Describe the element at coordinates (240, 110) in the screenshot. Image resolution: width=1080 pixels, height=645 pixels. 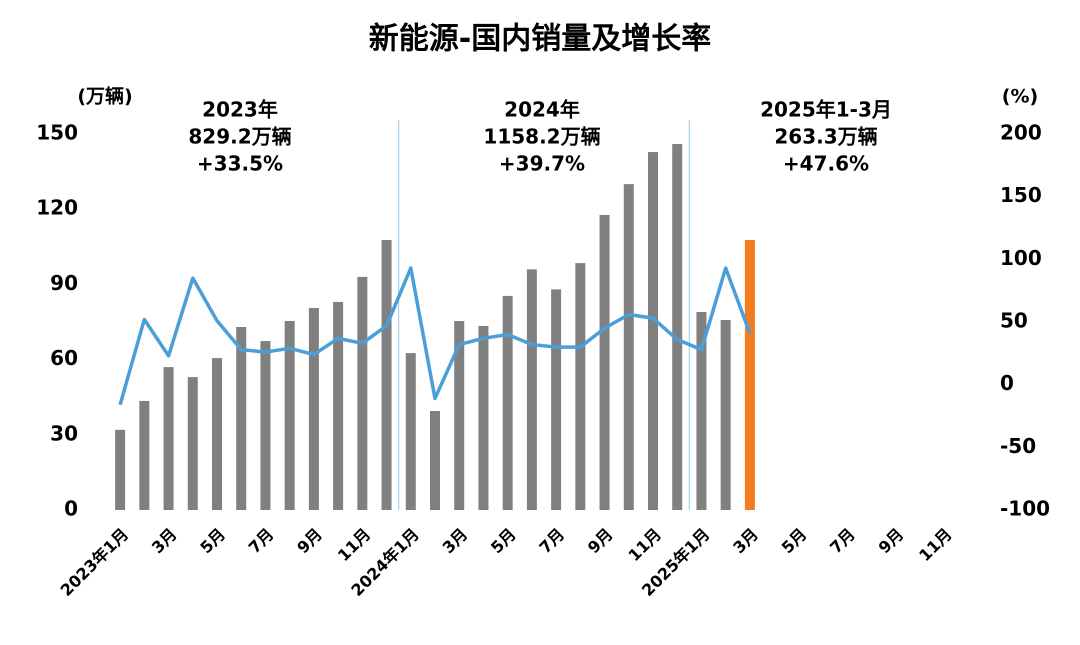
I see `annotation: 2023年` at that location.